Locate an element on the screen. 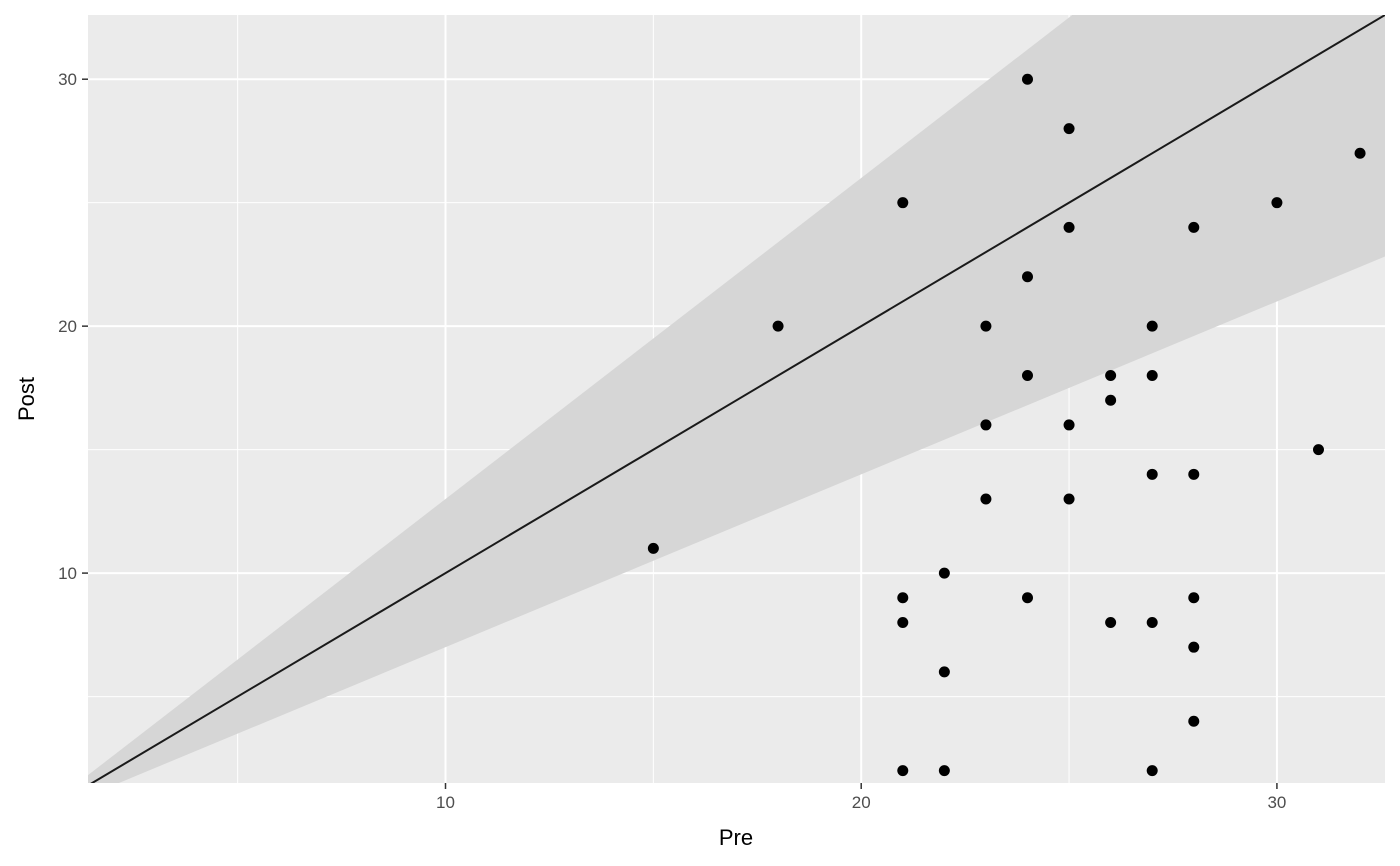  x-ticks: 10 20 30 is located at coordinates (861, 797).